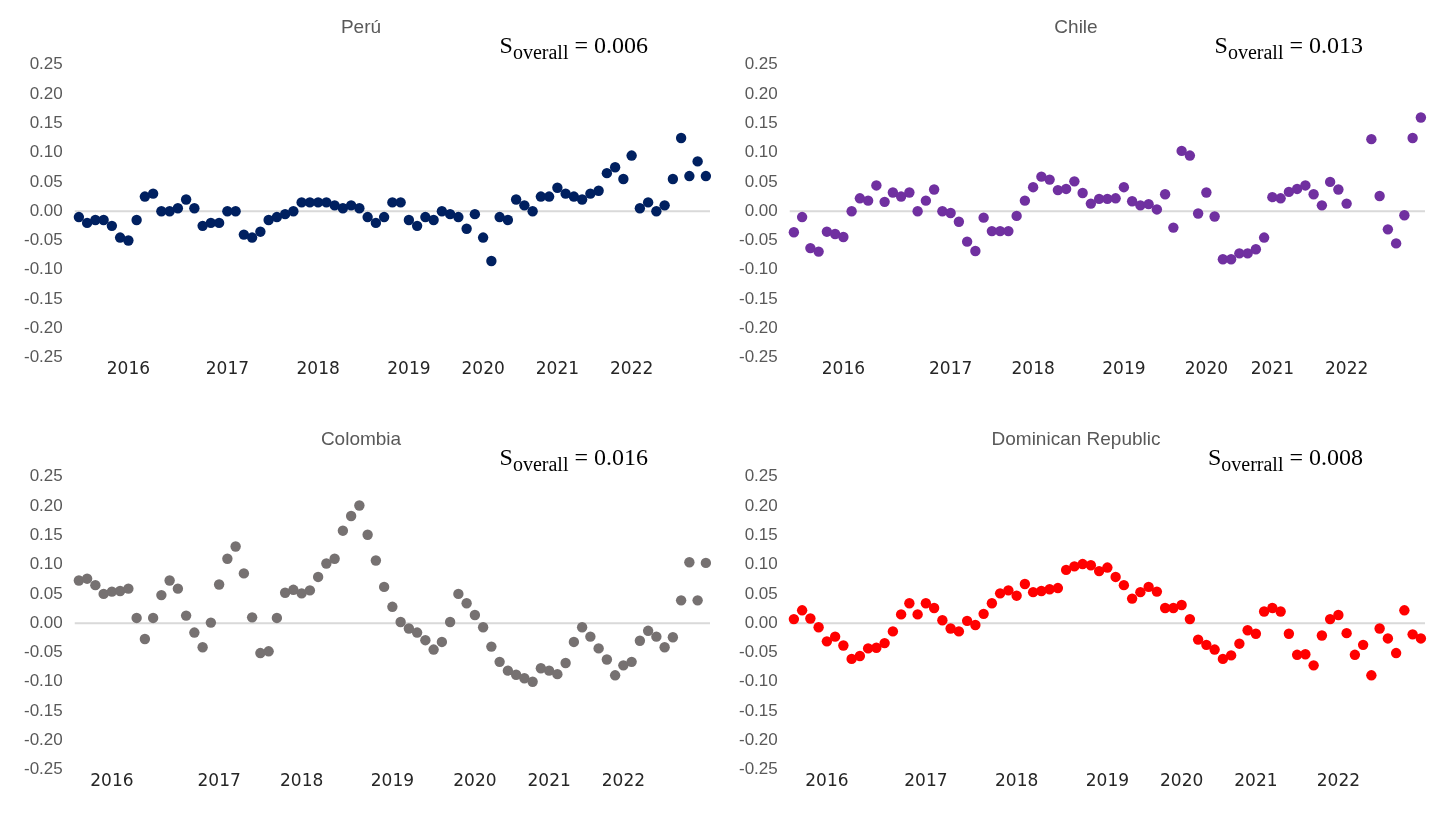 This screenshot has width=1437, height=814. I want to click on chart-title: Perú, so click(361, 26).